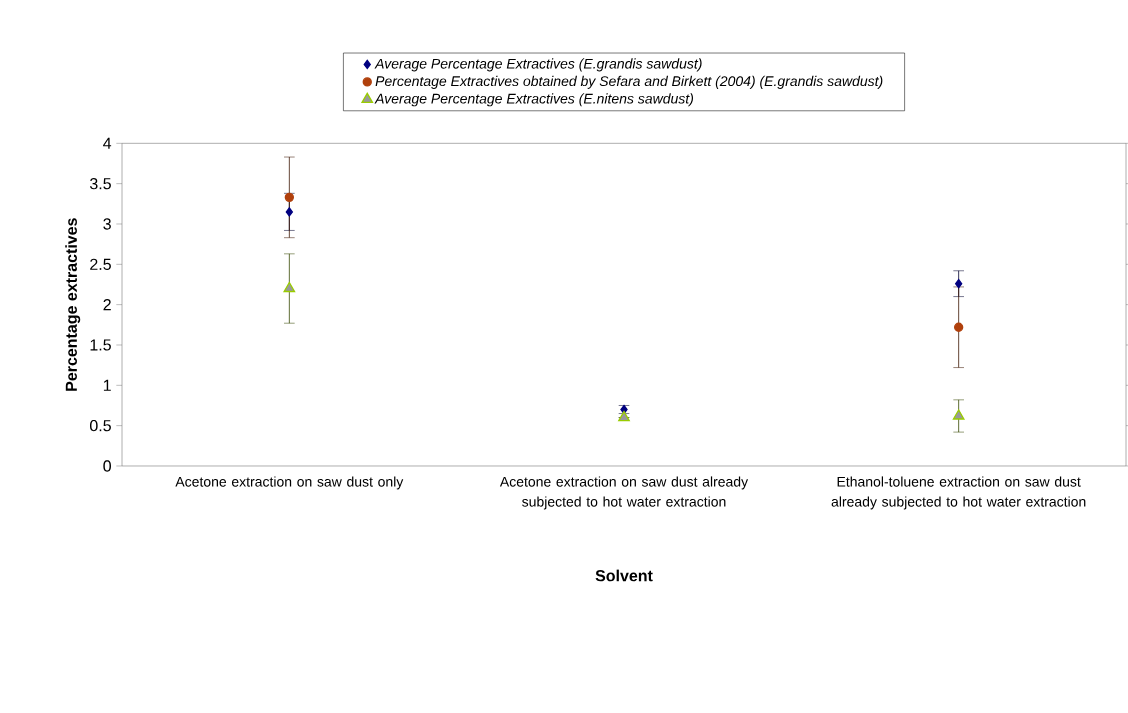  I want to click on y-axis-title: Percentage extractives, so click(73, 304).